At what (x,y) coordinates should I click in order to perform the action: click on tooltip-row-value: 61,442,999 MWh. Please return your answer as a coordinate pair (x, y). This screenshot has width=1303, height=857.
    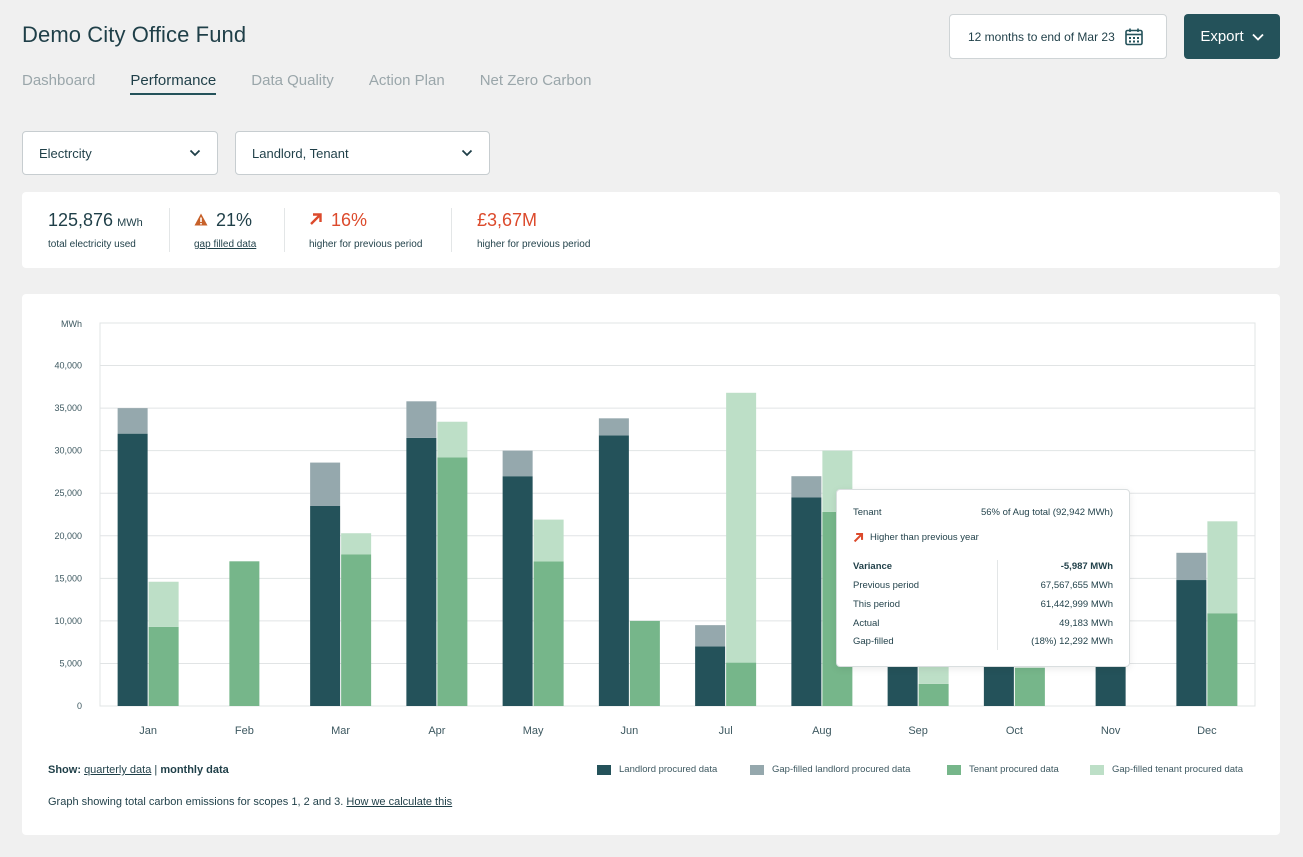
    Looking at the image, I should click on (1076, 604).